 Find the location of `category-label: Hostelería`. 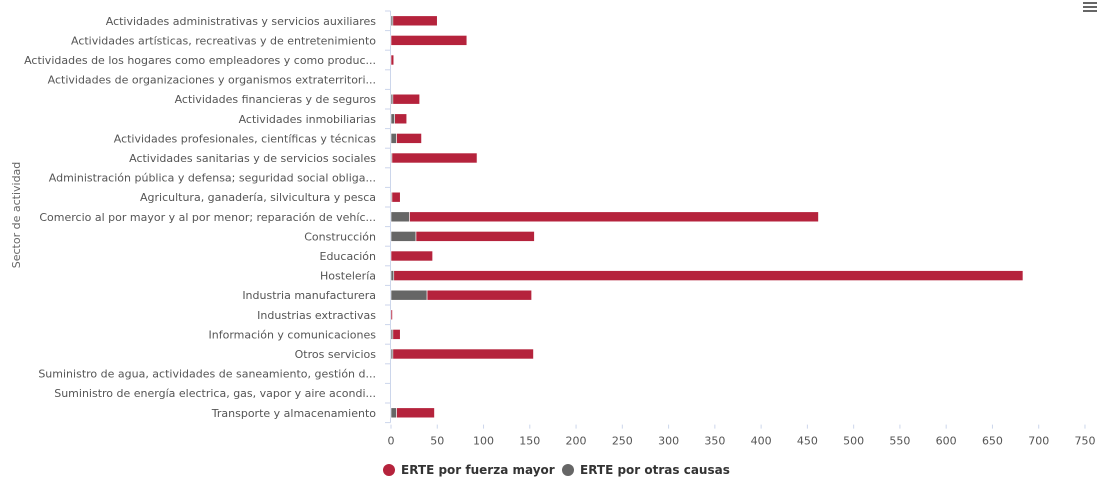

category-label: Hostelería is located at coordinates (348, 276).